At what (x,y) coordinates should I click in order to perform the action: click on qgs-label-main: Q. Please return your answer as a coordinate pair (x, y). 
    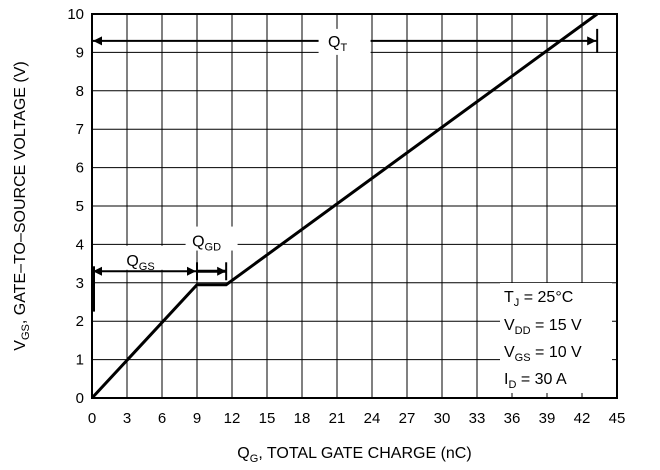
    Looking at the image, I should click on (132, 261).